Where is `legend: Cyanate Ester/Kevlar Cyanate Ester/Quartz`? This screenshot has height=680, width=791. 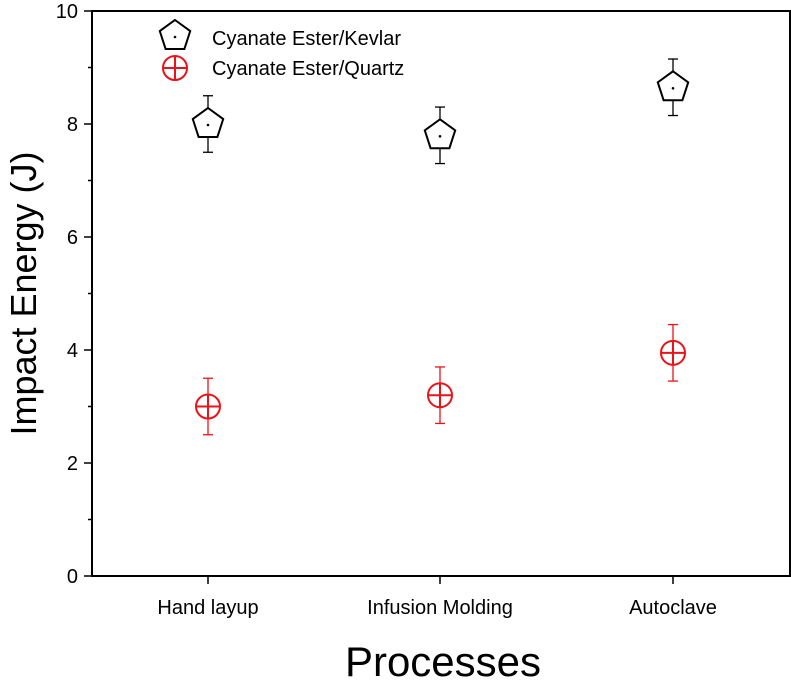 legend: Cyanate Ester/Kevlar Cyanate Ester/Quartz is located at coordinates (281, 49).